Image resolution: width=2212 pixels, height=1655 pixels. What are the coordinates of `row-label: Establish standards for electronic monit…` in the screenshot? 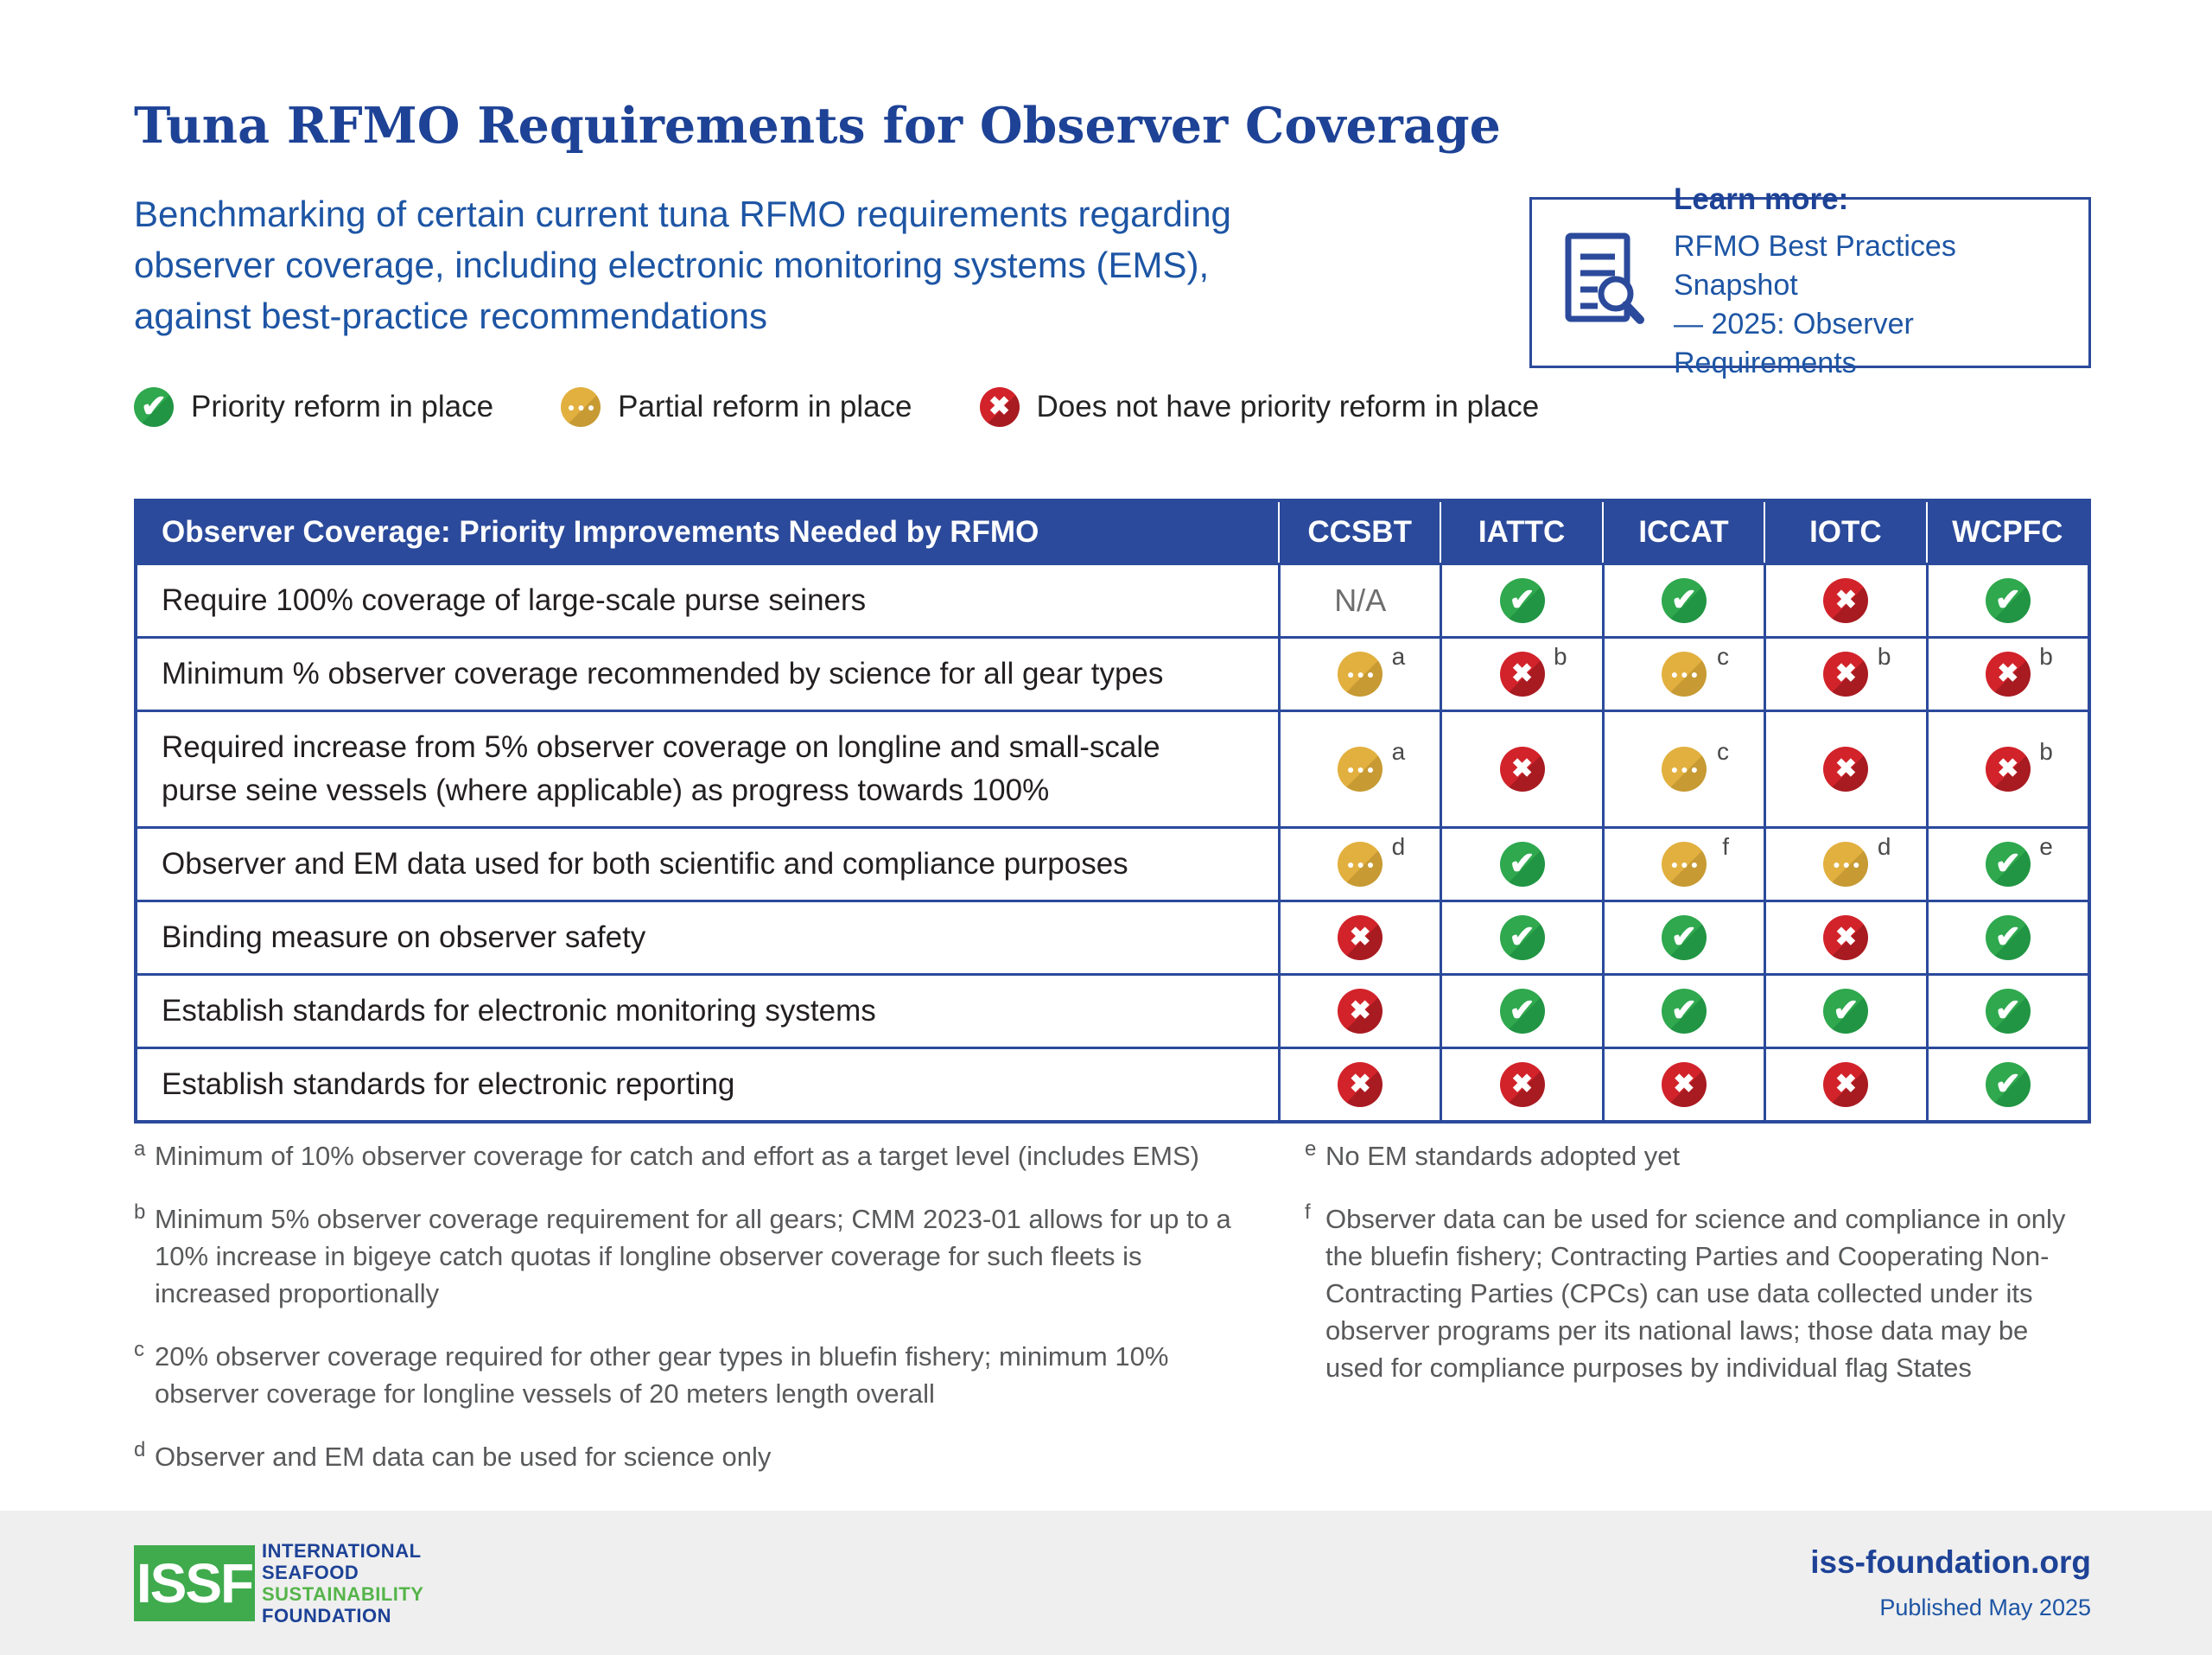 It's located at (519, 1011).